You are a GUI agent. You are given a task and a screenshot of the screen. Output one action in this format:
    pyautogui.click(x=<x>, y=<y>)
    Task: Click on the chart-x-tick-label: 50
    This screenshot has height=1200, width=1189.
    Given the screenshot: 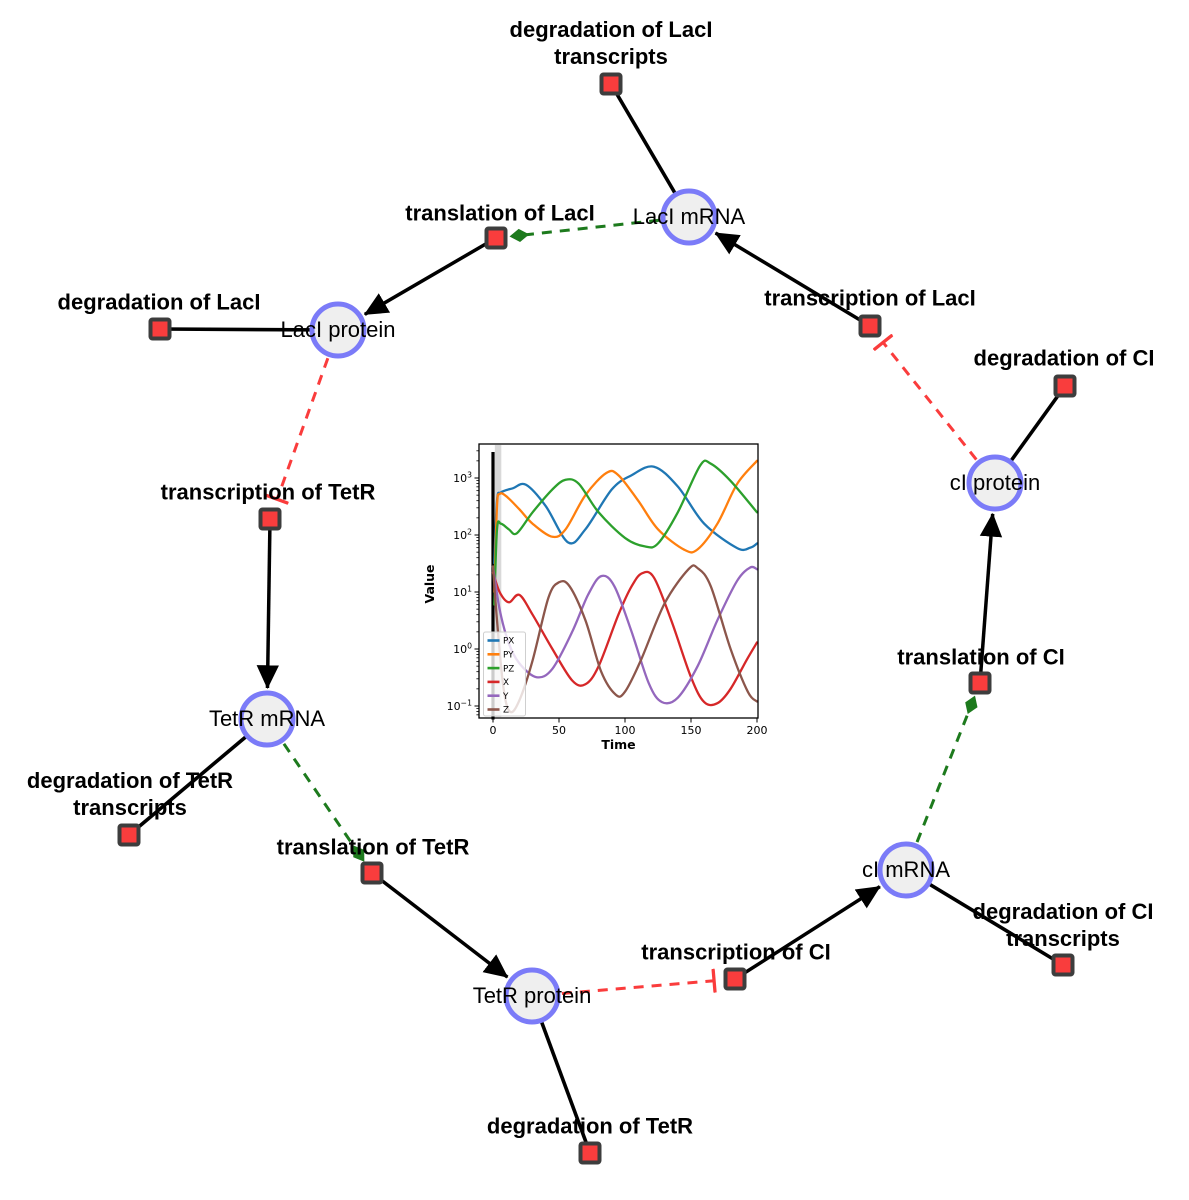 What is the action you would take?
    pyautogui.click(x=559, y=730)
    